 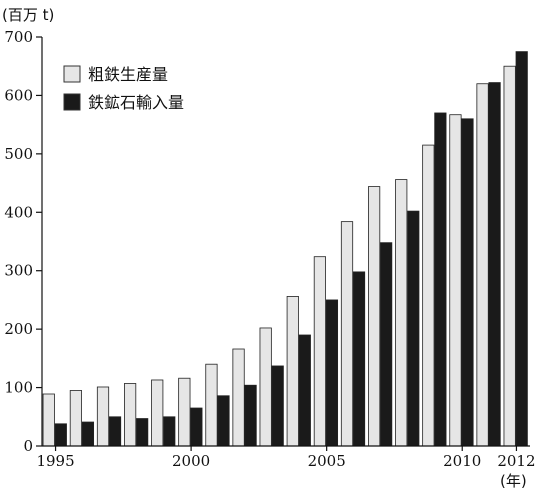 What do you see at coordinates (28, 15) in the screenshot?
I see `y-axis-unit-label: (百万 t)` at bounding box center [28, 15].